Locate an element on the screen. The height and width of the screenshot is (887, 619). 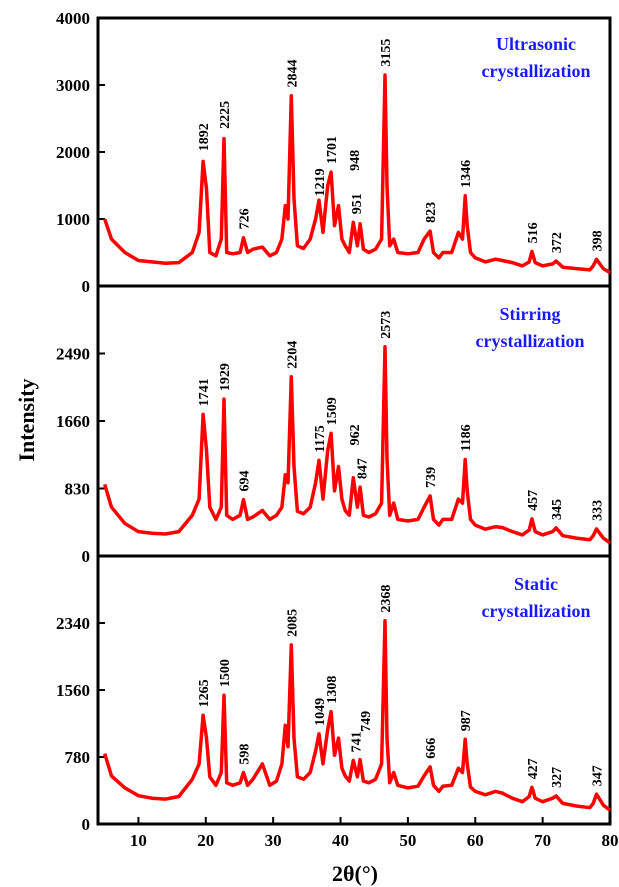
x-tick-label: 60 is located at coordinates (475, 840).